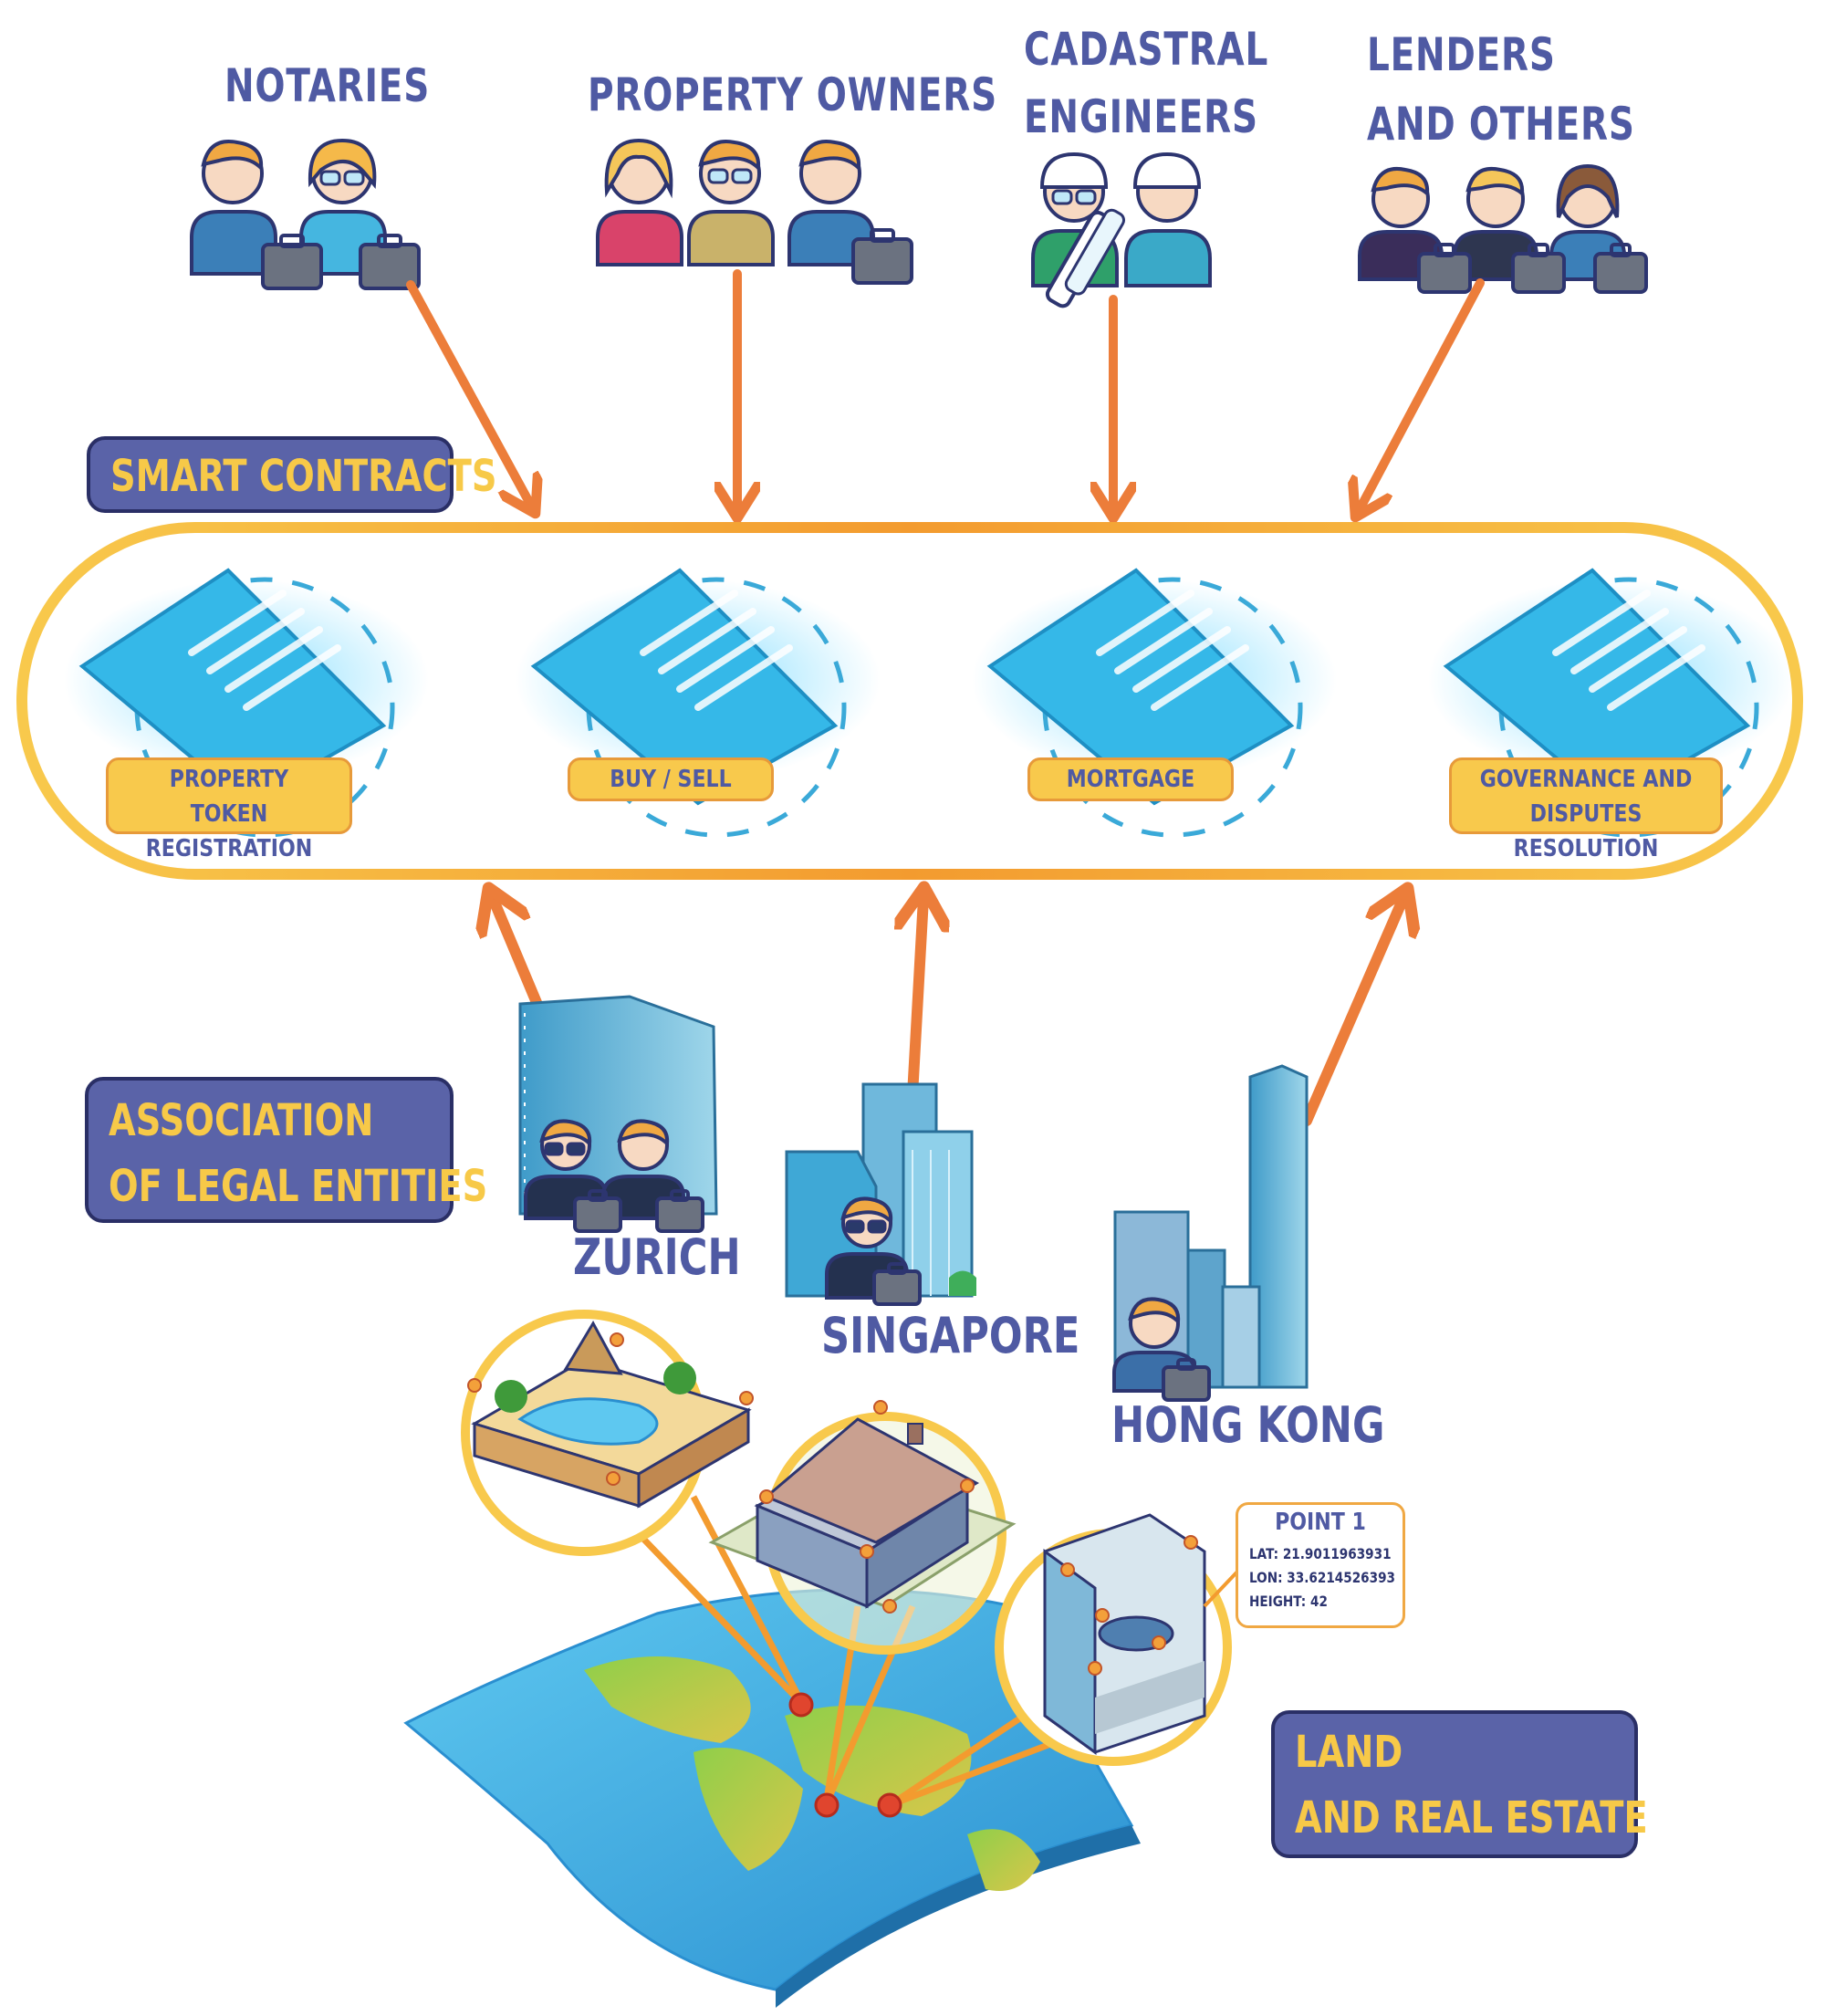 This screenshot has height=2016, width=1825. I want to click on lenders-people-icon, so click(1503, 228).